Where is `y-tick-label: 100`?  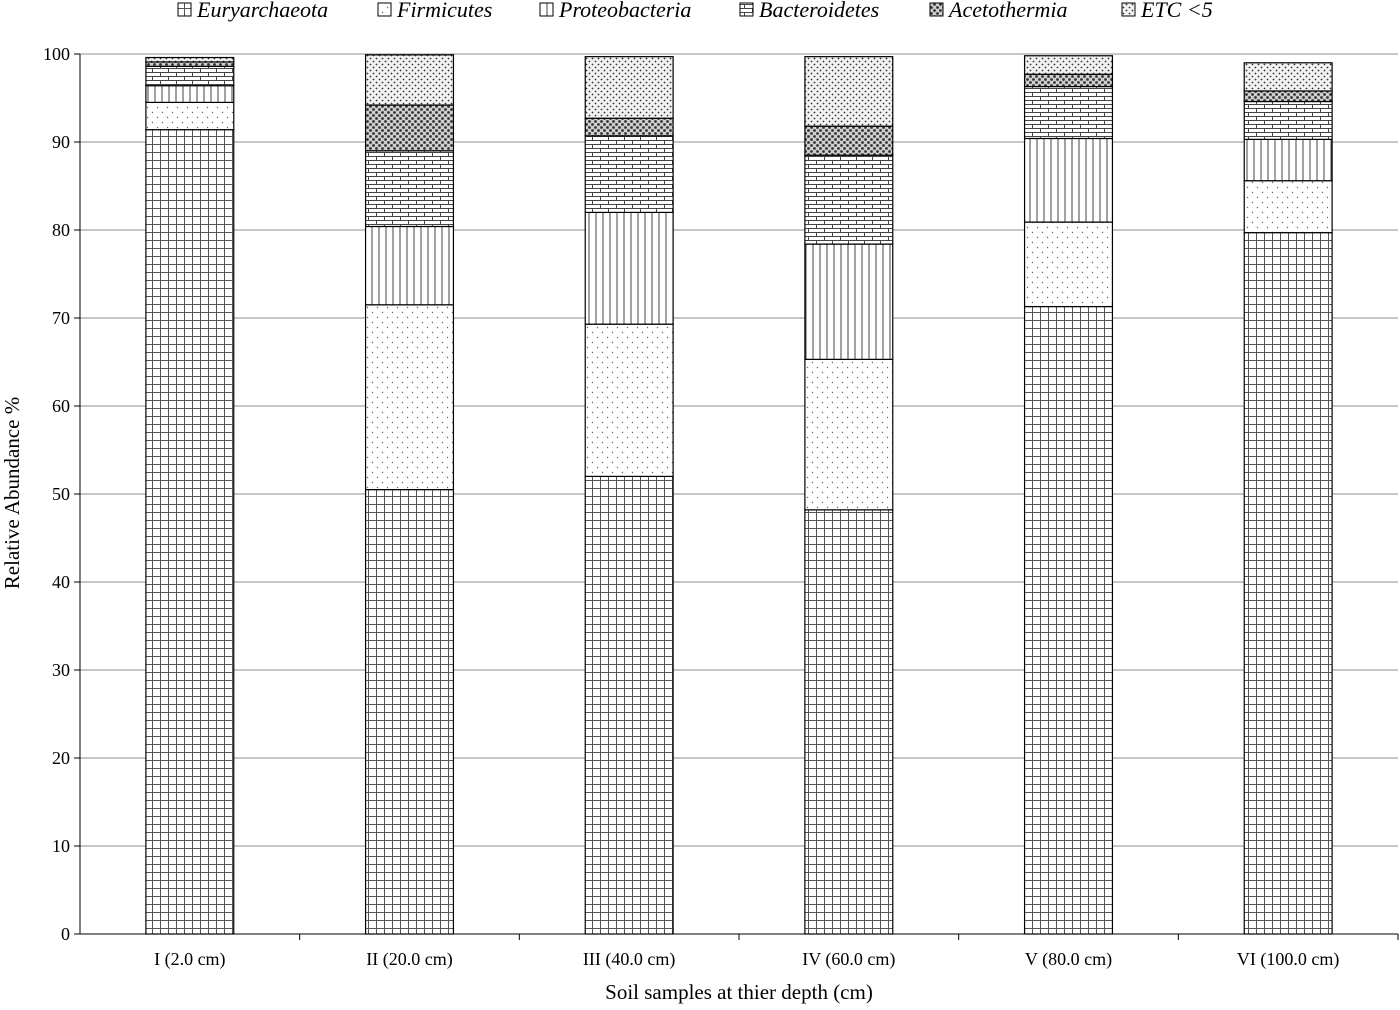
y-tick-label: 100 is located at coordinates (56, 54).